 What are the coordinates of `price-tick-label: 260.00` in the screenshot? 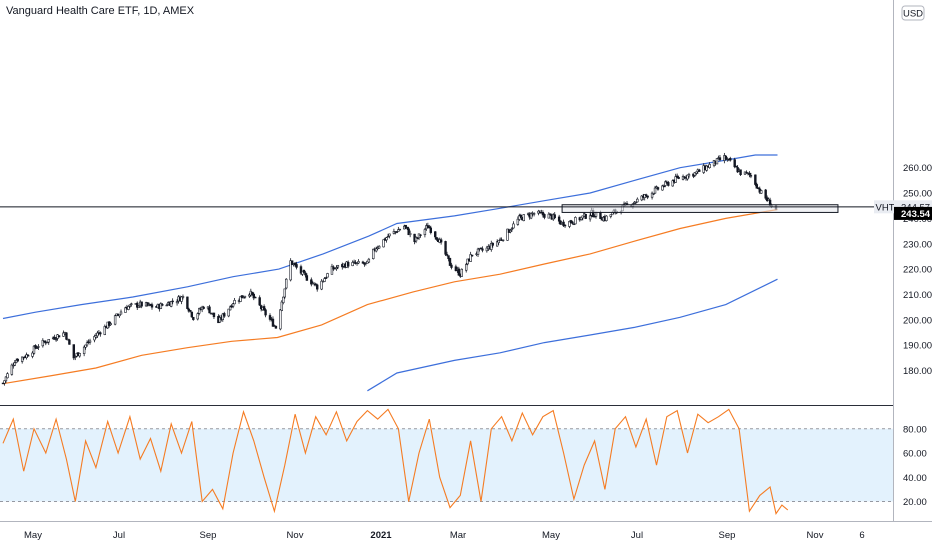 It's located at (917, 168).